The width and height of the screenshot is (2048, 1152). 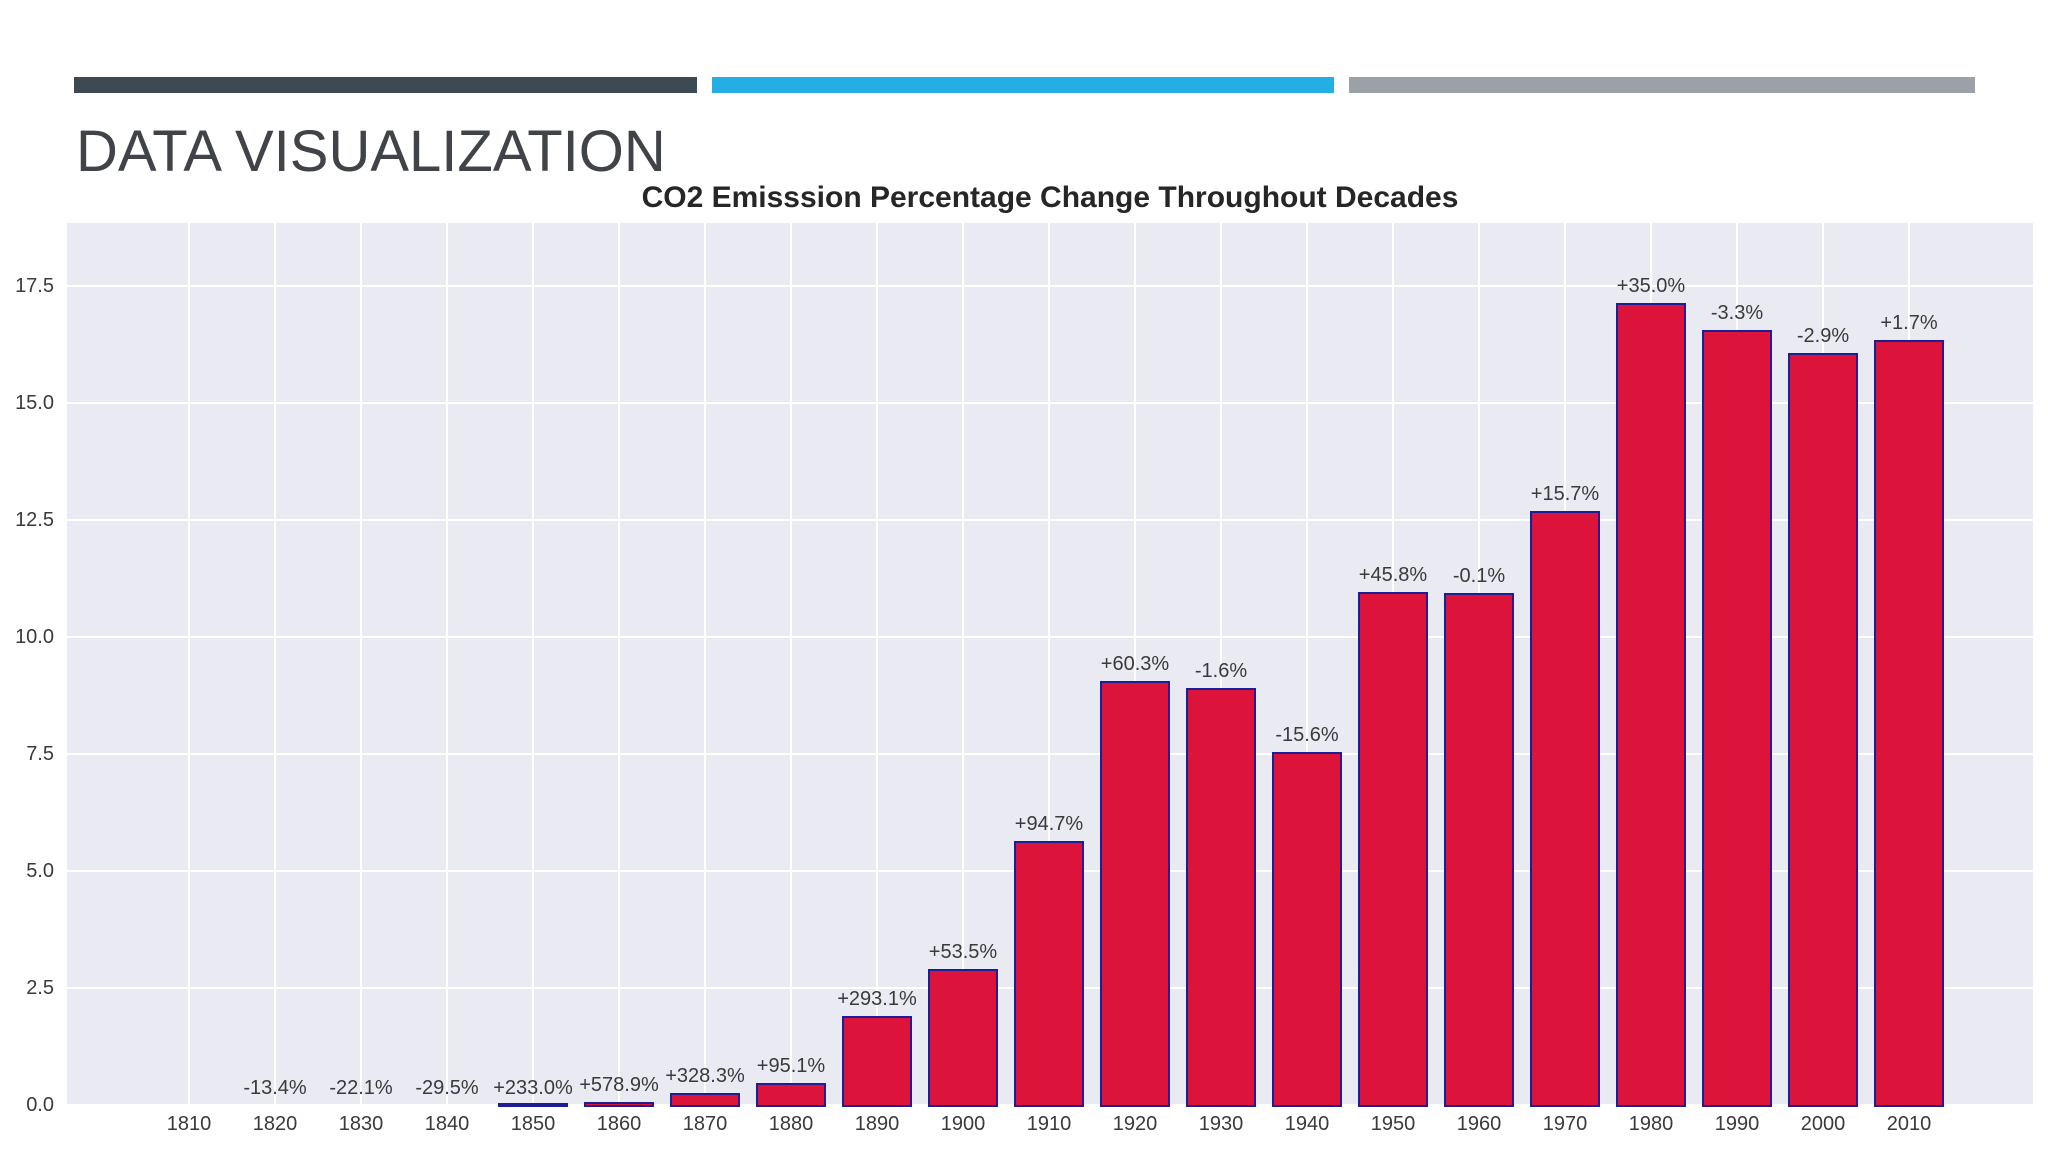 What do you see at coordinates (385, 85) in the screenshot?
I see `accent-bar-dark` at bounding box center [385, 85].